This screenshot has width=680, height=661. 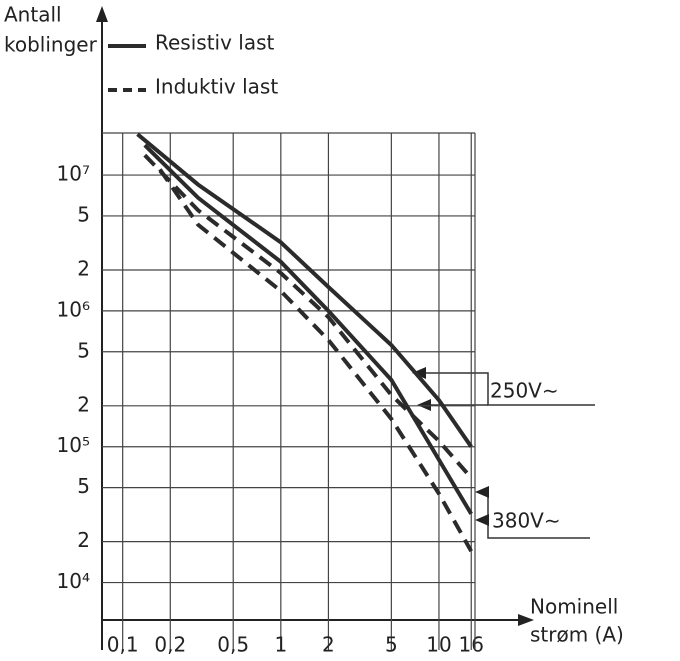 I want to click on x-tick-label: 0,5, so click(x=233, y=645).